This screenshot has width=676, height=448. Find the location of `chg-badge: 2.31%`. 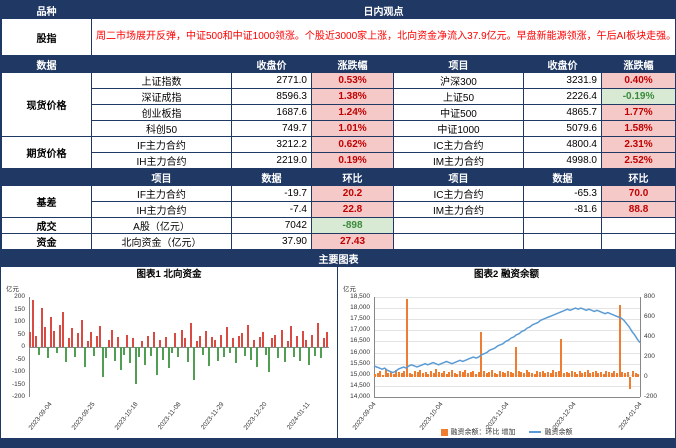

chg-badge: 2.31% is located at coordinates (637, 144).